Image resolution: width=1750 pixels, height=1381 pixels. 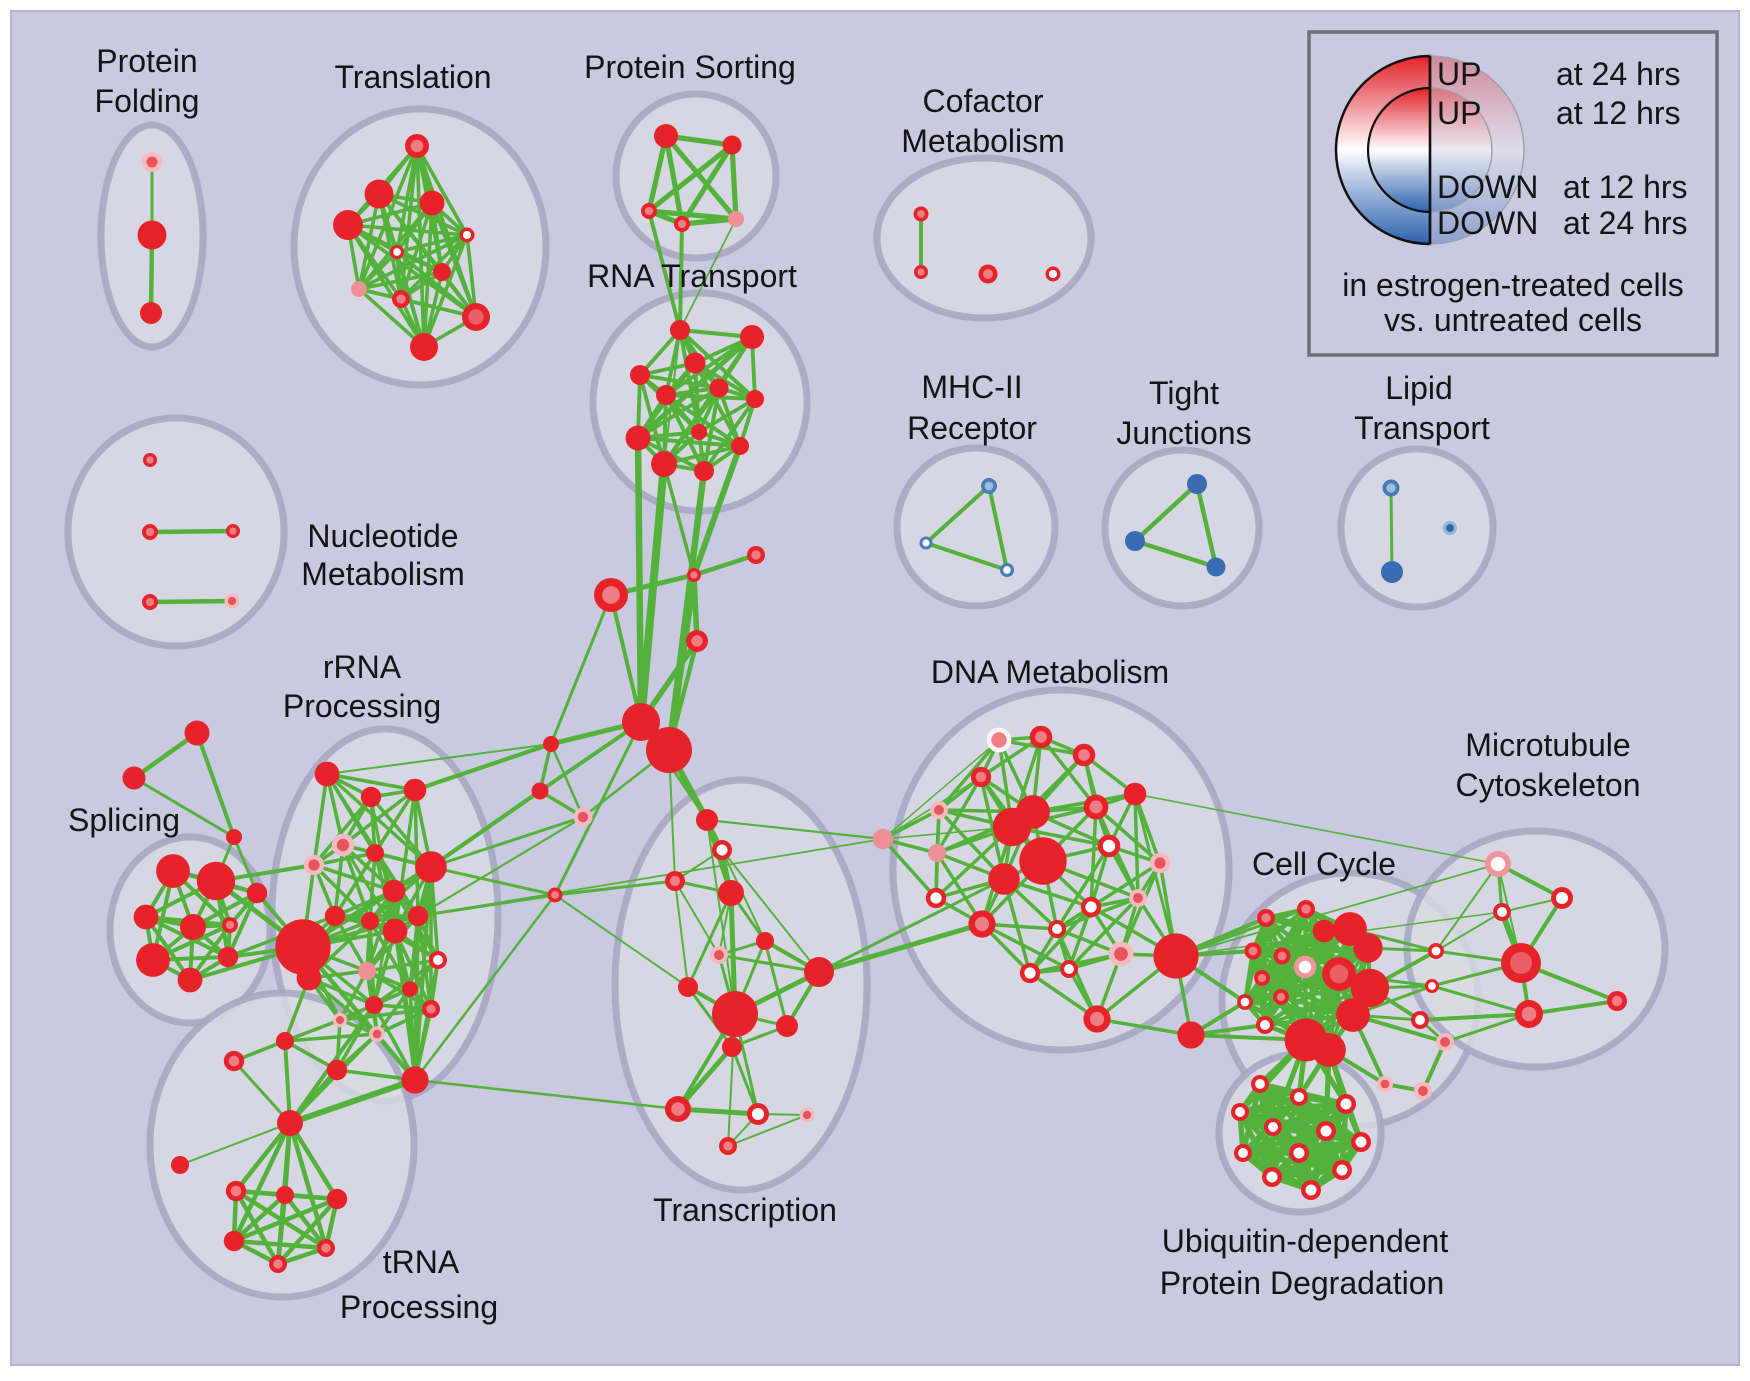 What do you see at coordinates (690, 67) in the screenshot?
I see `svg-text: Protein Sorting` at bounding box center [690, 67].